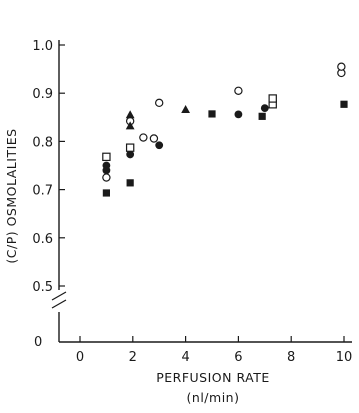  I want to click on y-tick-label: 0.8, so click(42, 142).